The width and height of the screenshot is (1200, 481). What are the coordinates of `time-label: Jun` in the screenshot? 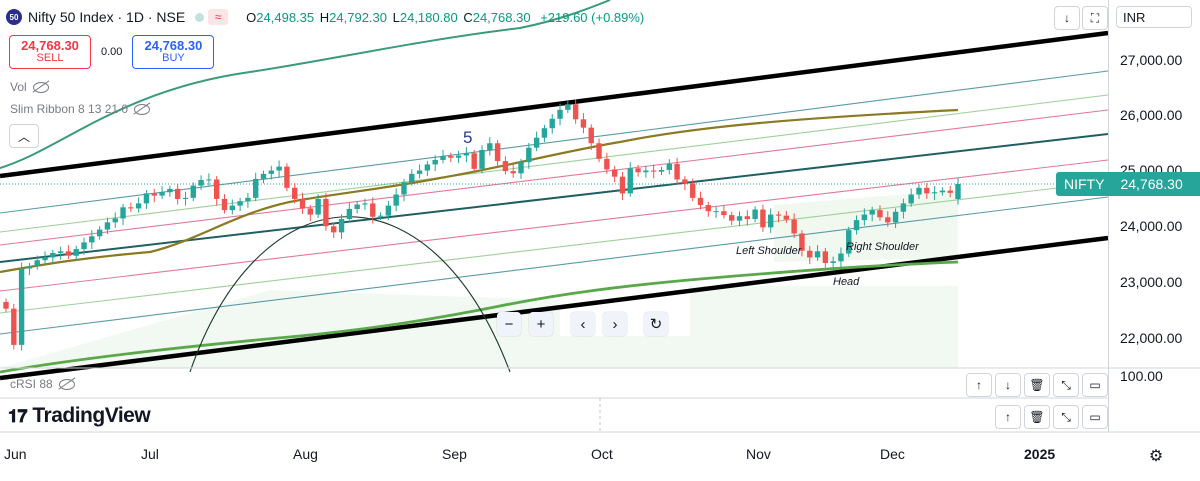 It's located at (15, 454).